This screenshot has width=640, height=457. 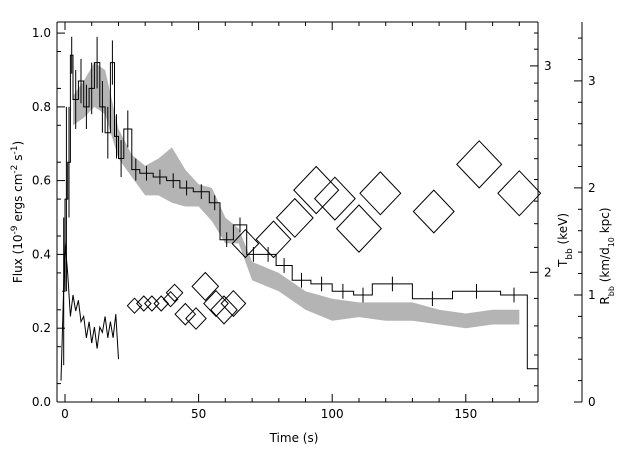 I want to click on x-tick-label: 150, so click(x=465, y=414).